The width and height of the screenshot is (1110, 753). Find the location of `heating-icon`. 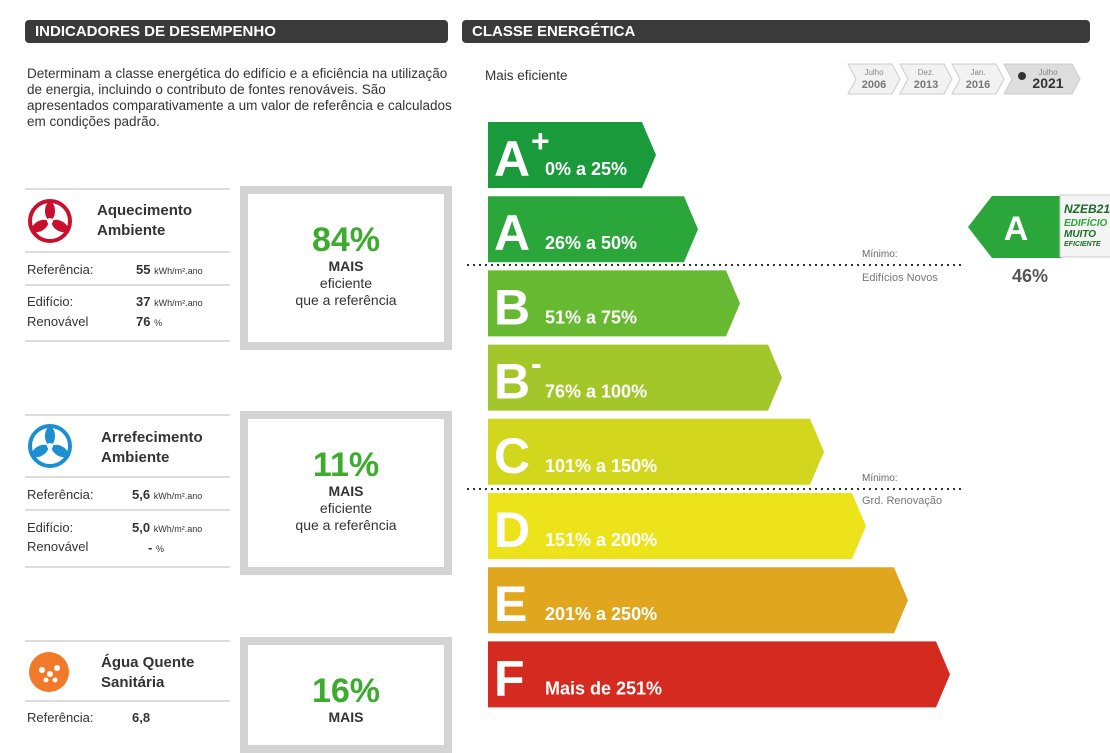

heating-icon is located at coordinates (50, 221).